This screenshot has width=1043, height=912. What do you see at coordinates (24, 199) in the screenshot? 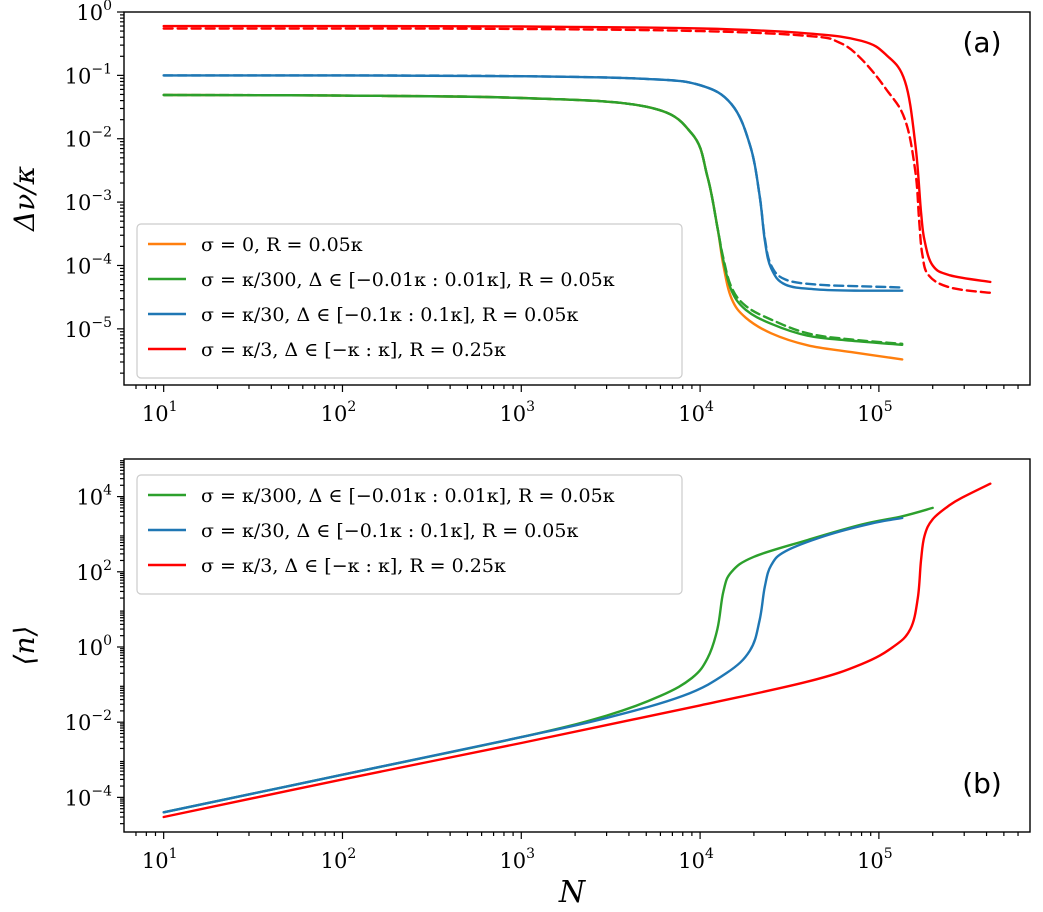
I see `y-axis-label: Δν/κ` at bounding box center [24, 199].